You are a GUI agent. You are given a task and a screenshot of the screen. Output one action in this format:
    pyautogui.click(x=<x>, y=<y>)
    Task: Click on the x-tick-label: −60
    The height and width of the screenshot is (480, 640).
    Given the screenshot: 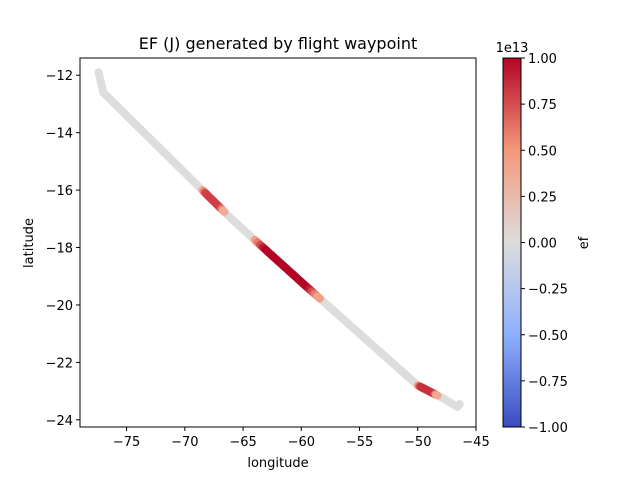 What is the action you would take?
    pyautogui.click(x=301, y=442)
    